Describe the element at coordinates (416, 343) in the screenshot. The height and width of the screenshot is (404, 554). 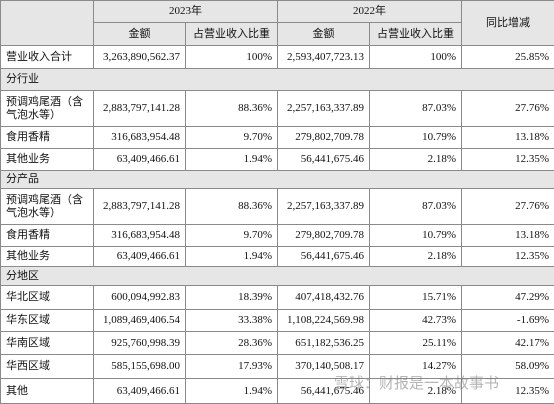
I see `cell: 25.11%` at that location.